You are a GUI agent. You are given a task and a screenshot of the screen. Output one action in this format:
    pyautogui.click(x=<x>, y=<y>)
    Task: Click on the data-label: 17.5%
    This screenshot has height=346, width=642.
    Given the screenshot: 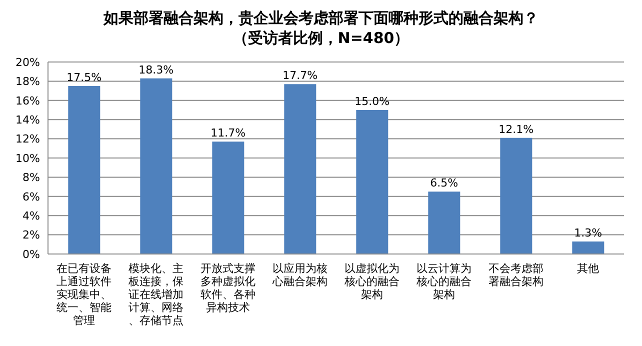 What is the action you would take?
    pyautogui.click(x=84, y=77)
    